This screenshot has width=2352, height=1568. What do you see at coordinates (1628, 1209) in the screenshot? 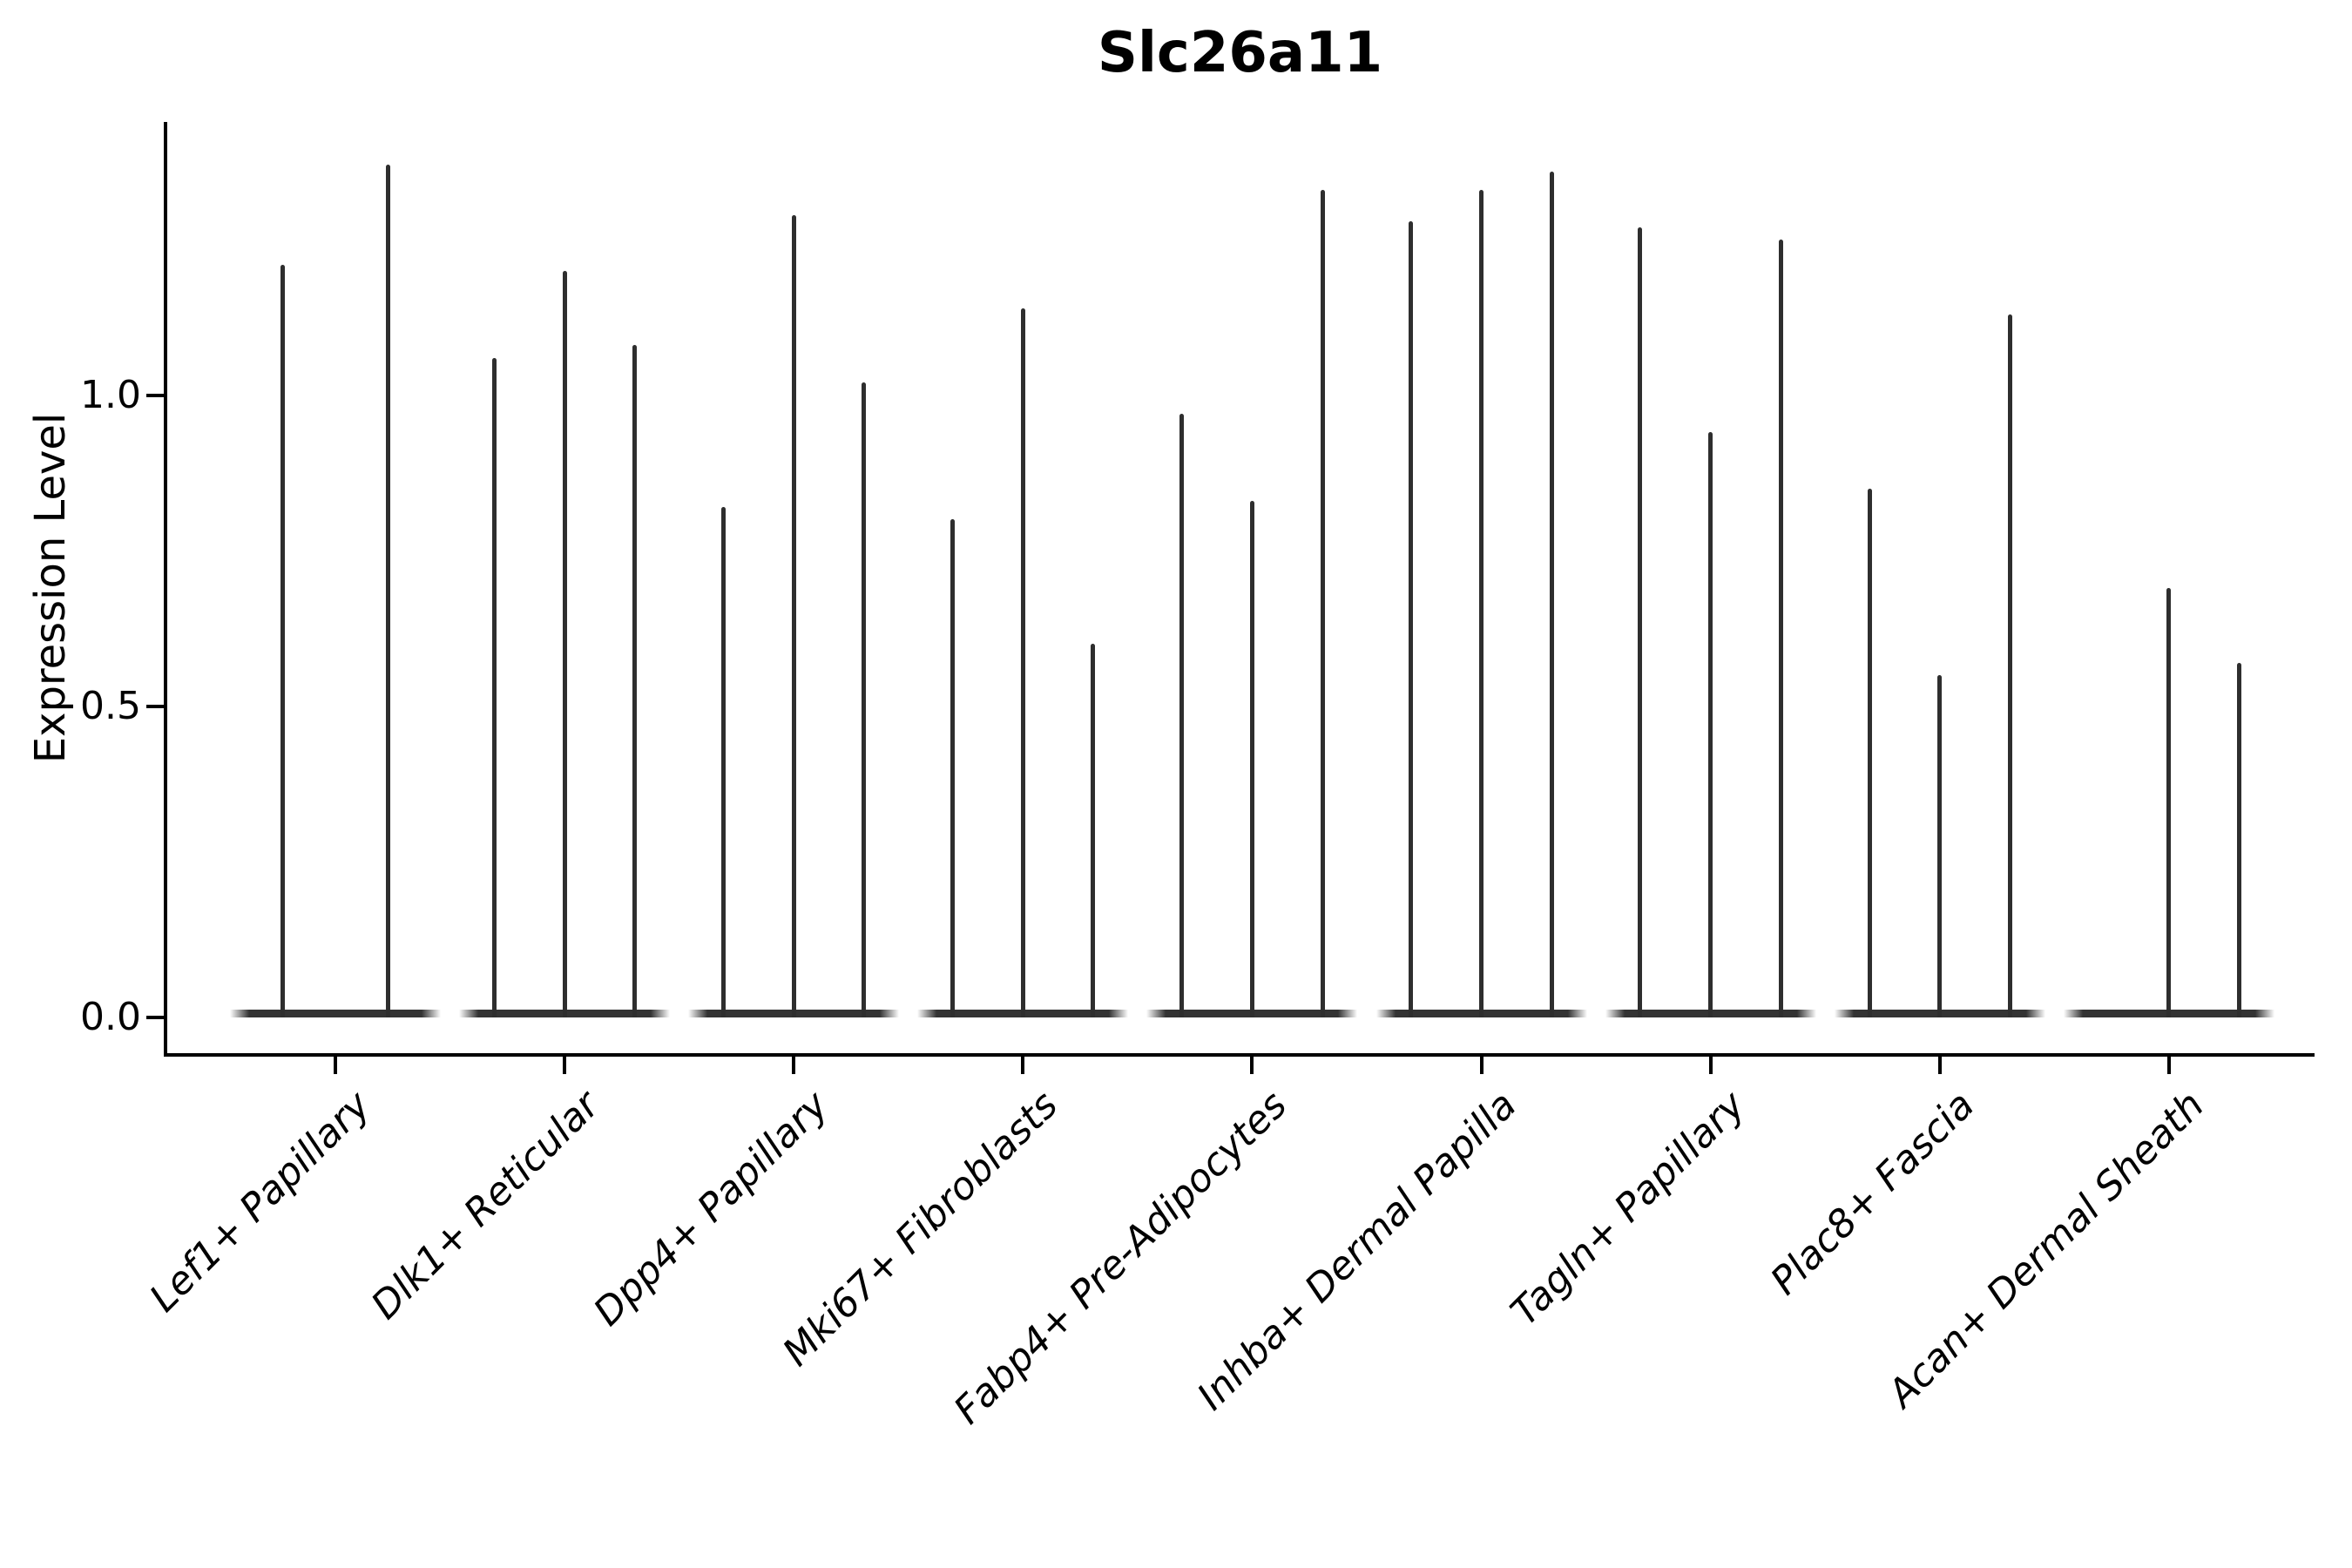
I see `x-tick-label: Tagln+ Papillary` at bounding box center [1628, 1209].